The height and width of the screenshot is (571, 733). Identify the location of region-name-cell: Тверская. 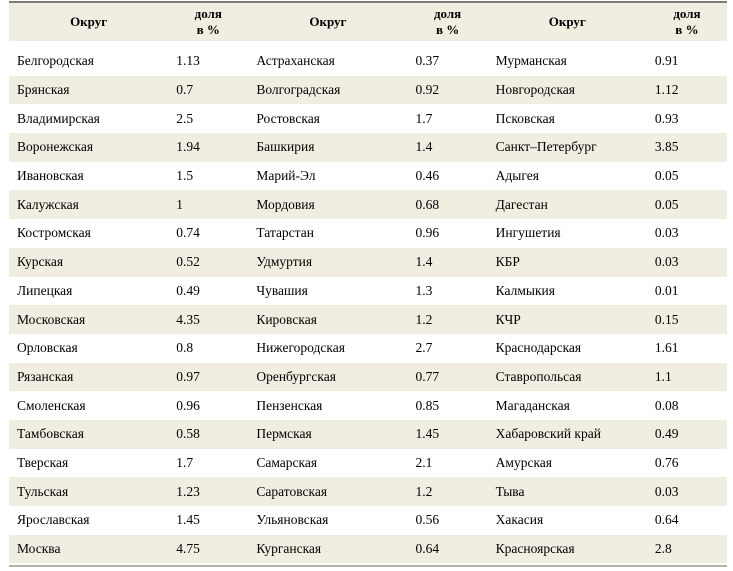
(89, 463).